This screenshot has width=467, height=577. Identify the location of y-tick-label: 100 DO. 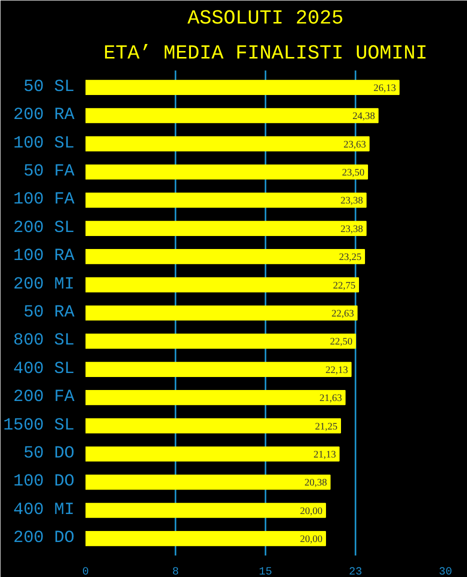
(44, 482).